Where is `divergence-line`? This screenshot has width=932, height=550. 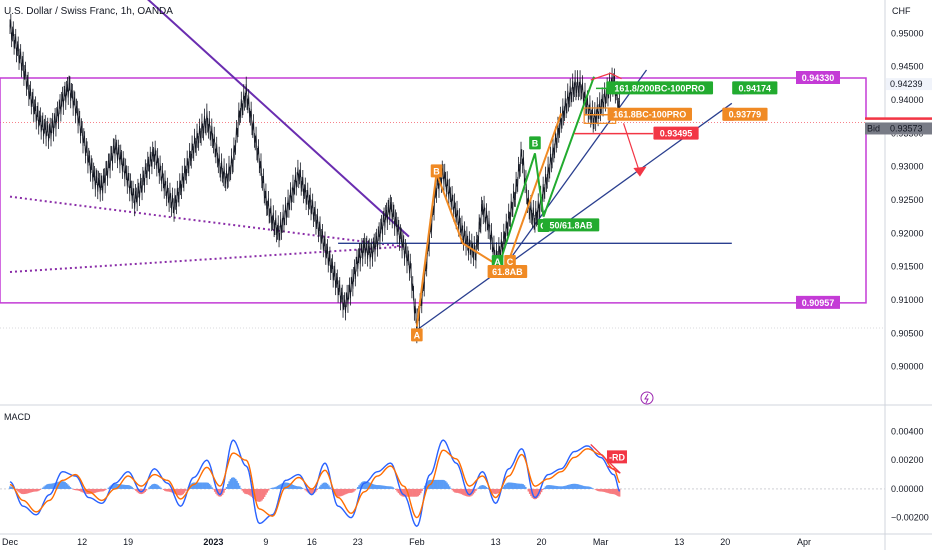
divergence-line is located at coordinates (605, 458).